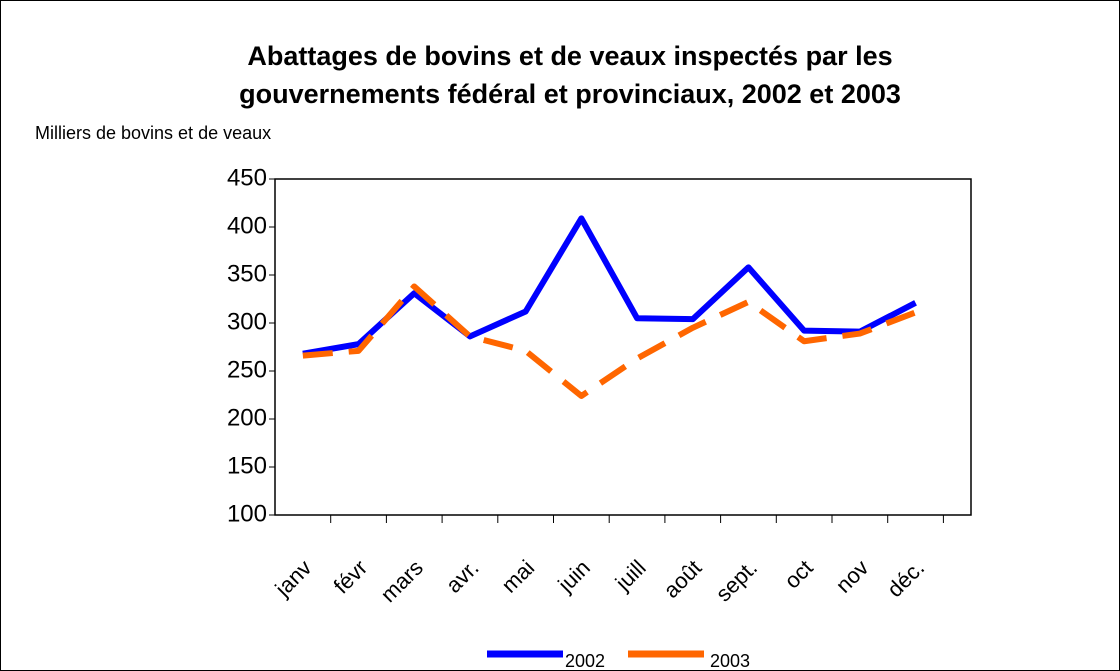  I want to click on legend-label: 2003, so click(730, 661).